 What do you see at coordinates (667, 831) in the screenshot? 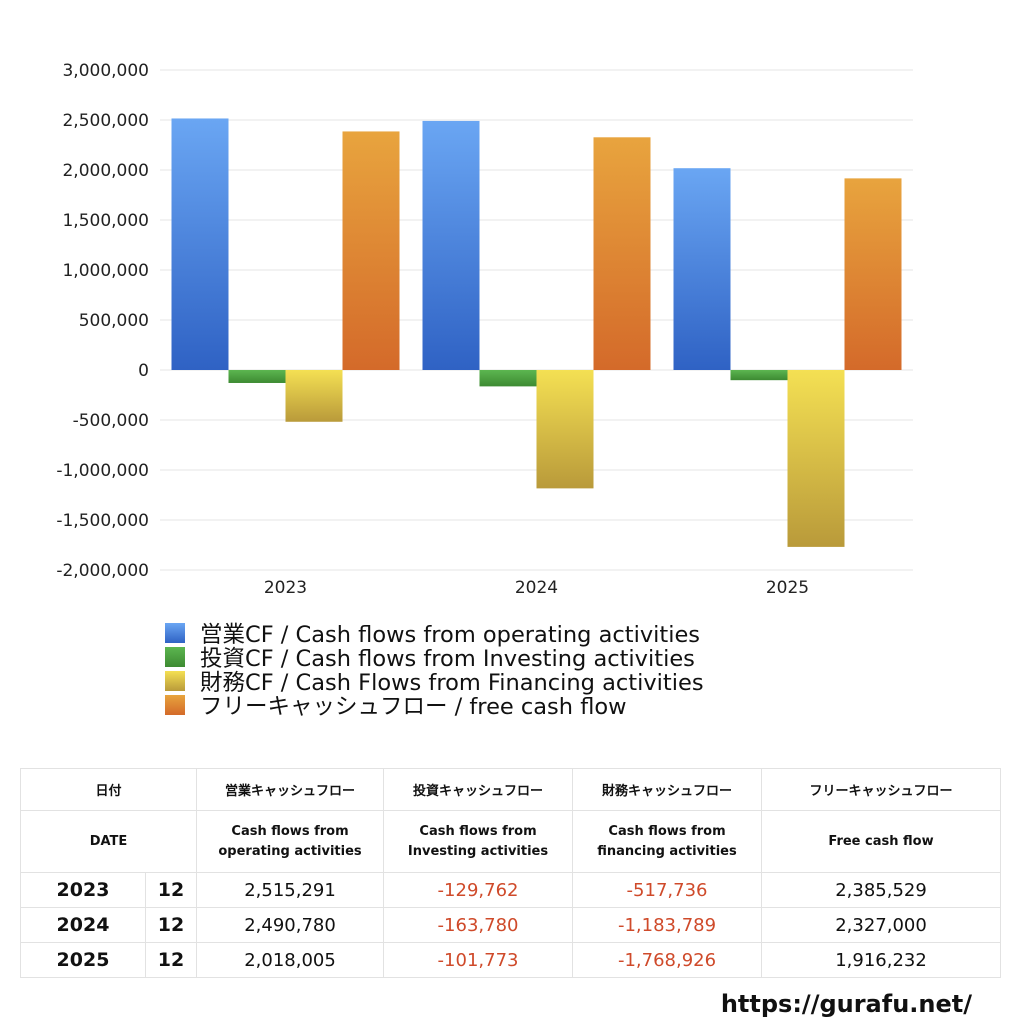
I see `header-financing-en-line1: Cash flows from` at bounding box center [667, 831].